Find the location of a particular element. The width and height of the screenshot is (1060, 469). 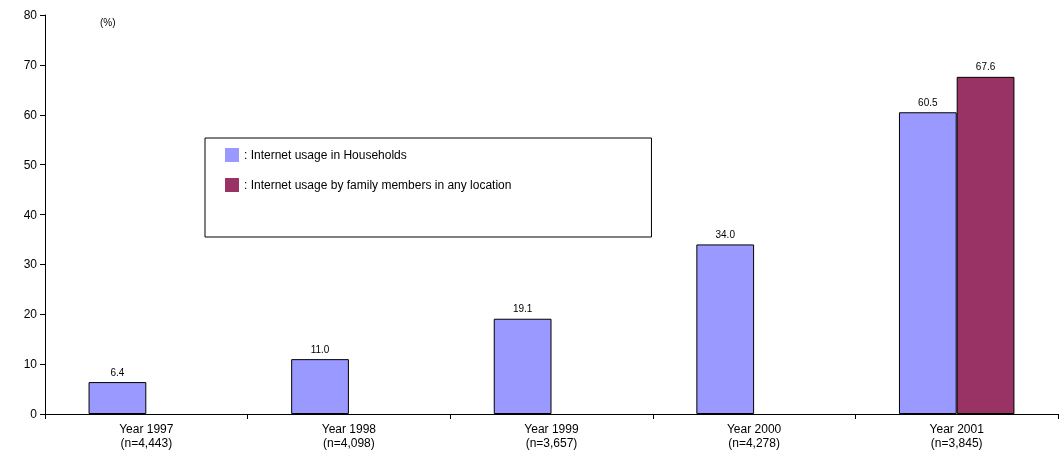

data-label: 19.1 is located at coordinates (522, 309).